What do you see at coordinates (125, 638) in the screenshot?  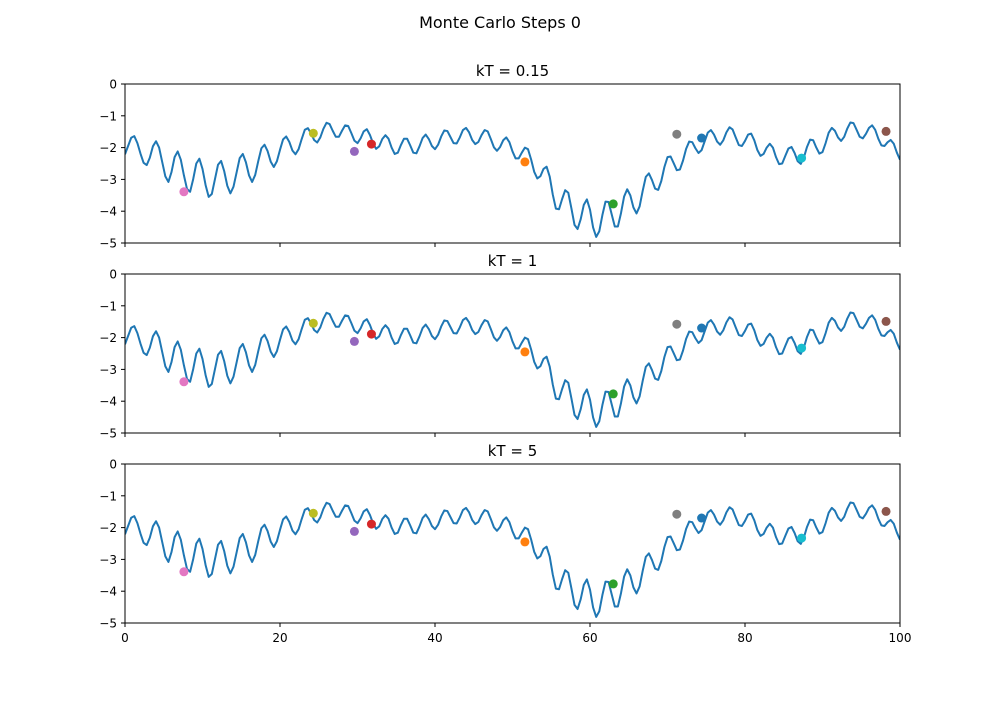 I see `x-tick-label: 0` at bounding box center [125, 638].